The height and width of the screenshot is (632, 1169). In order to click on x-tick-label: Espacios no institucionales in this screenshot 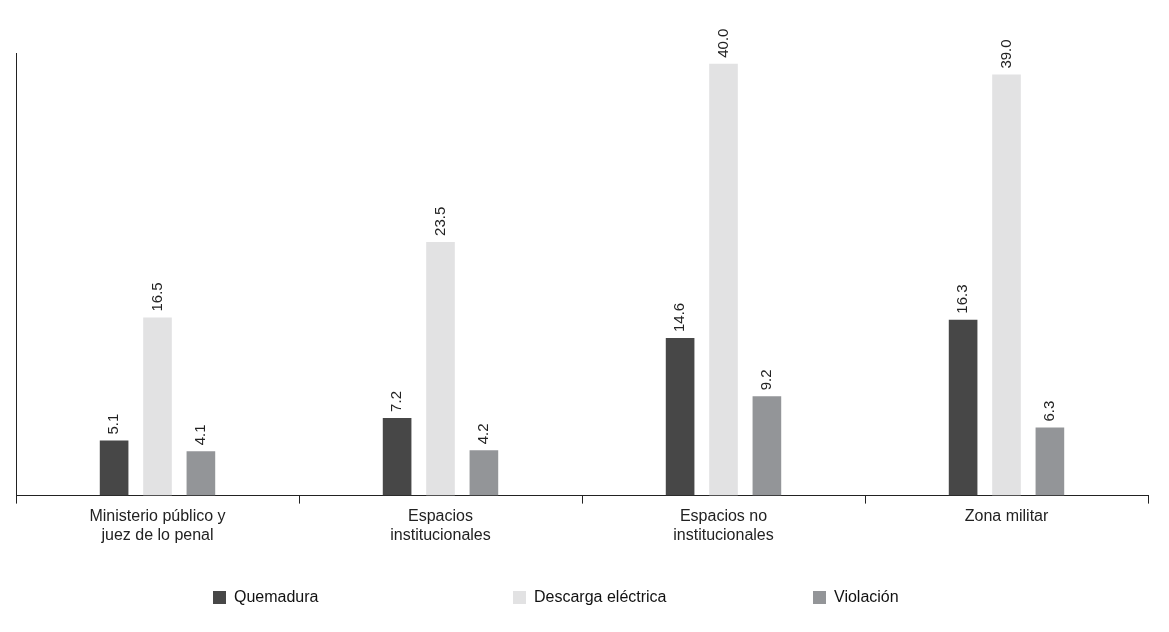, I will do `click(723, 524)`.